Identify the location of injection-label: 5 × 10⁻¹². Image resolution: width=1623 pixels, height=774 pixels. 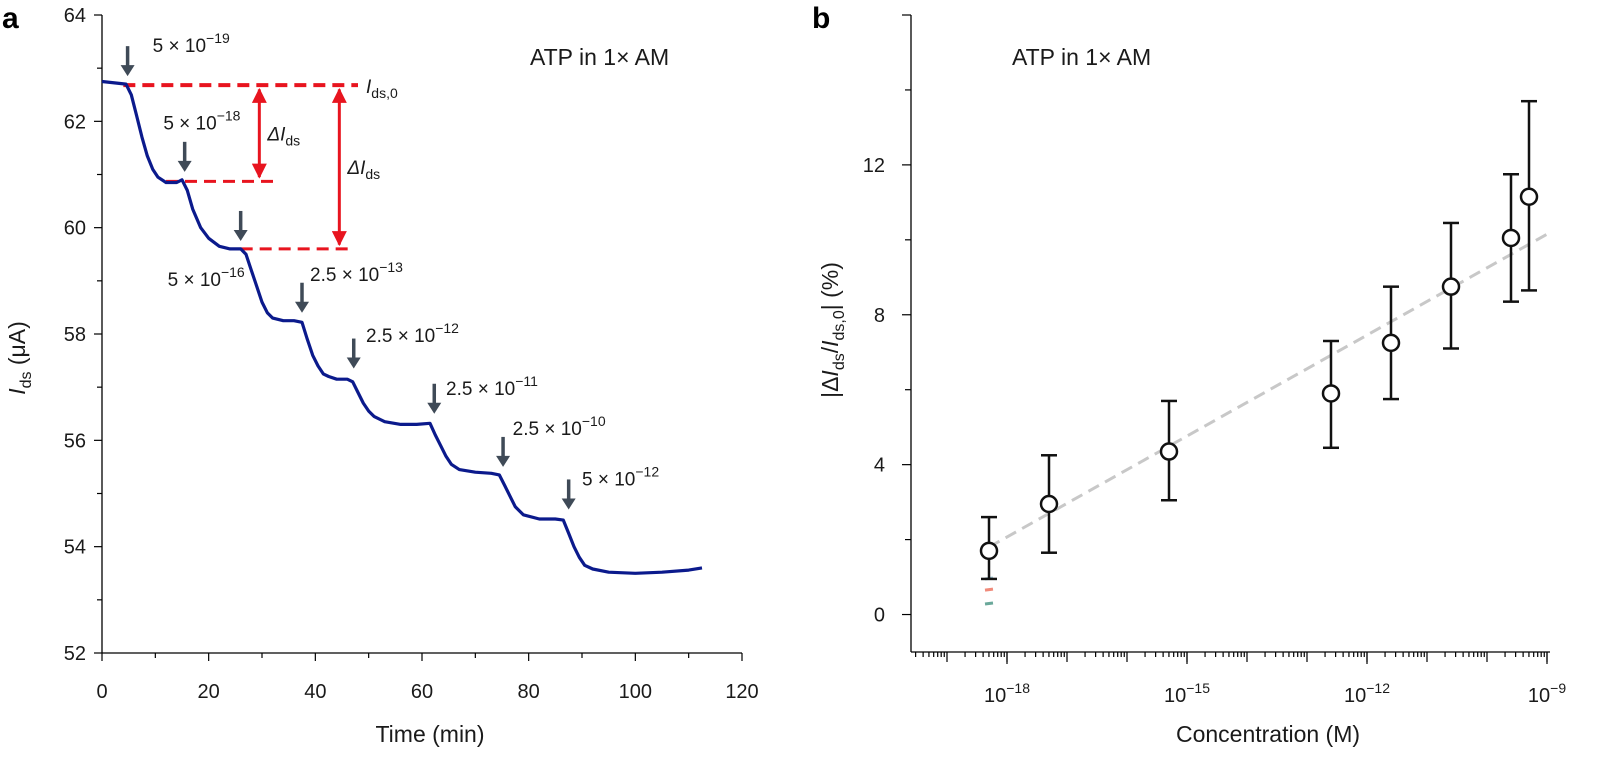
(620, 477).